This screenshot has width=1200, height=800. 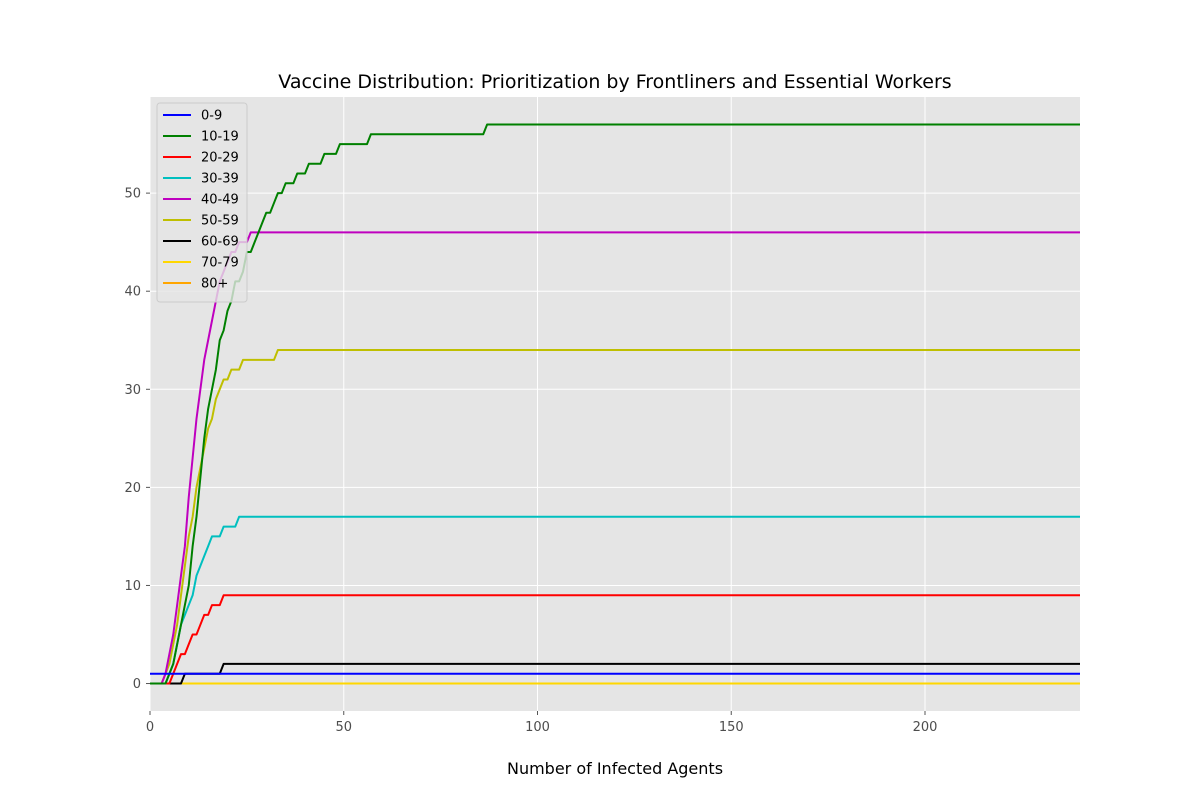 I want to click on y-tick-label: 0, so click(x=137, y=684).